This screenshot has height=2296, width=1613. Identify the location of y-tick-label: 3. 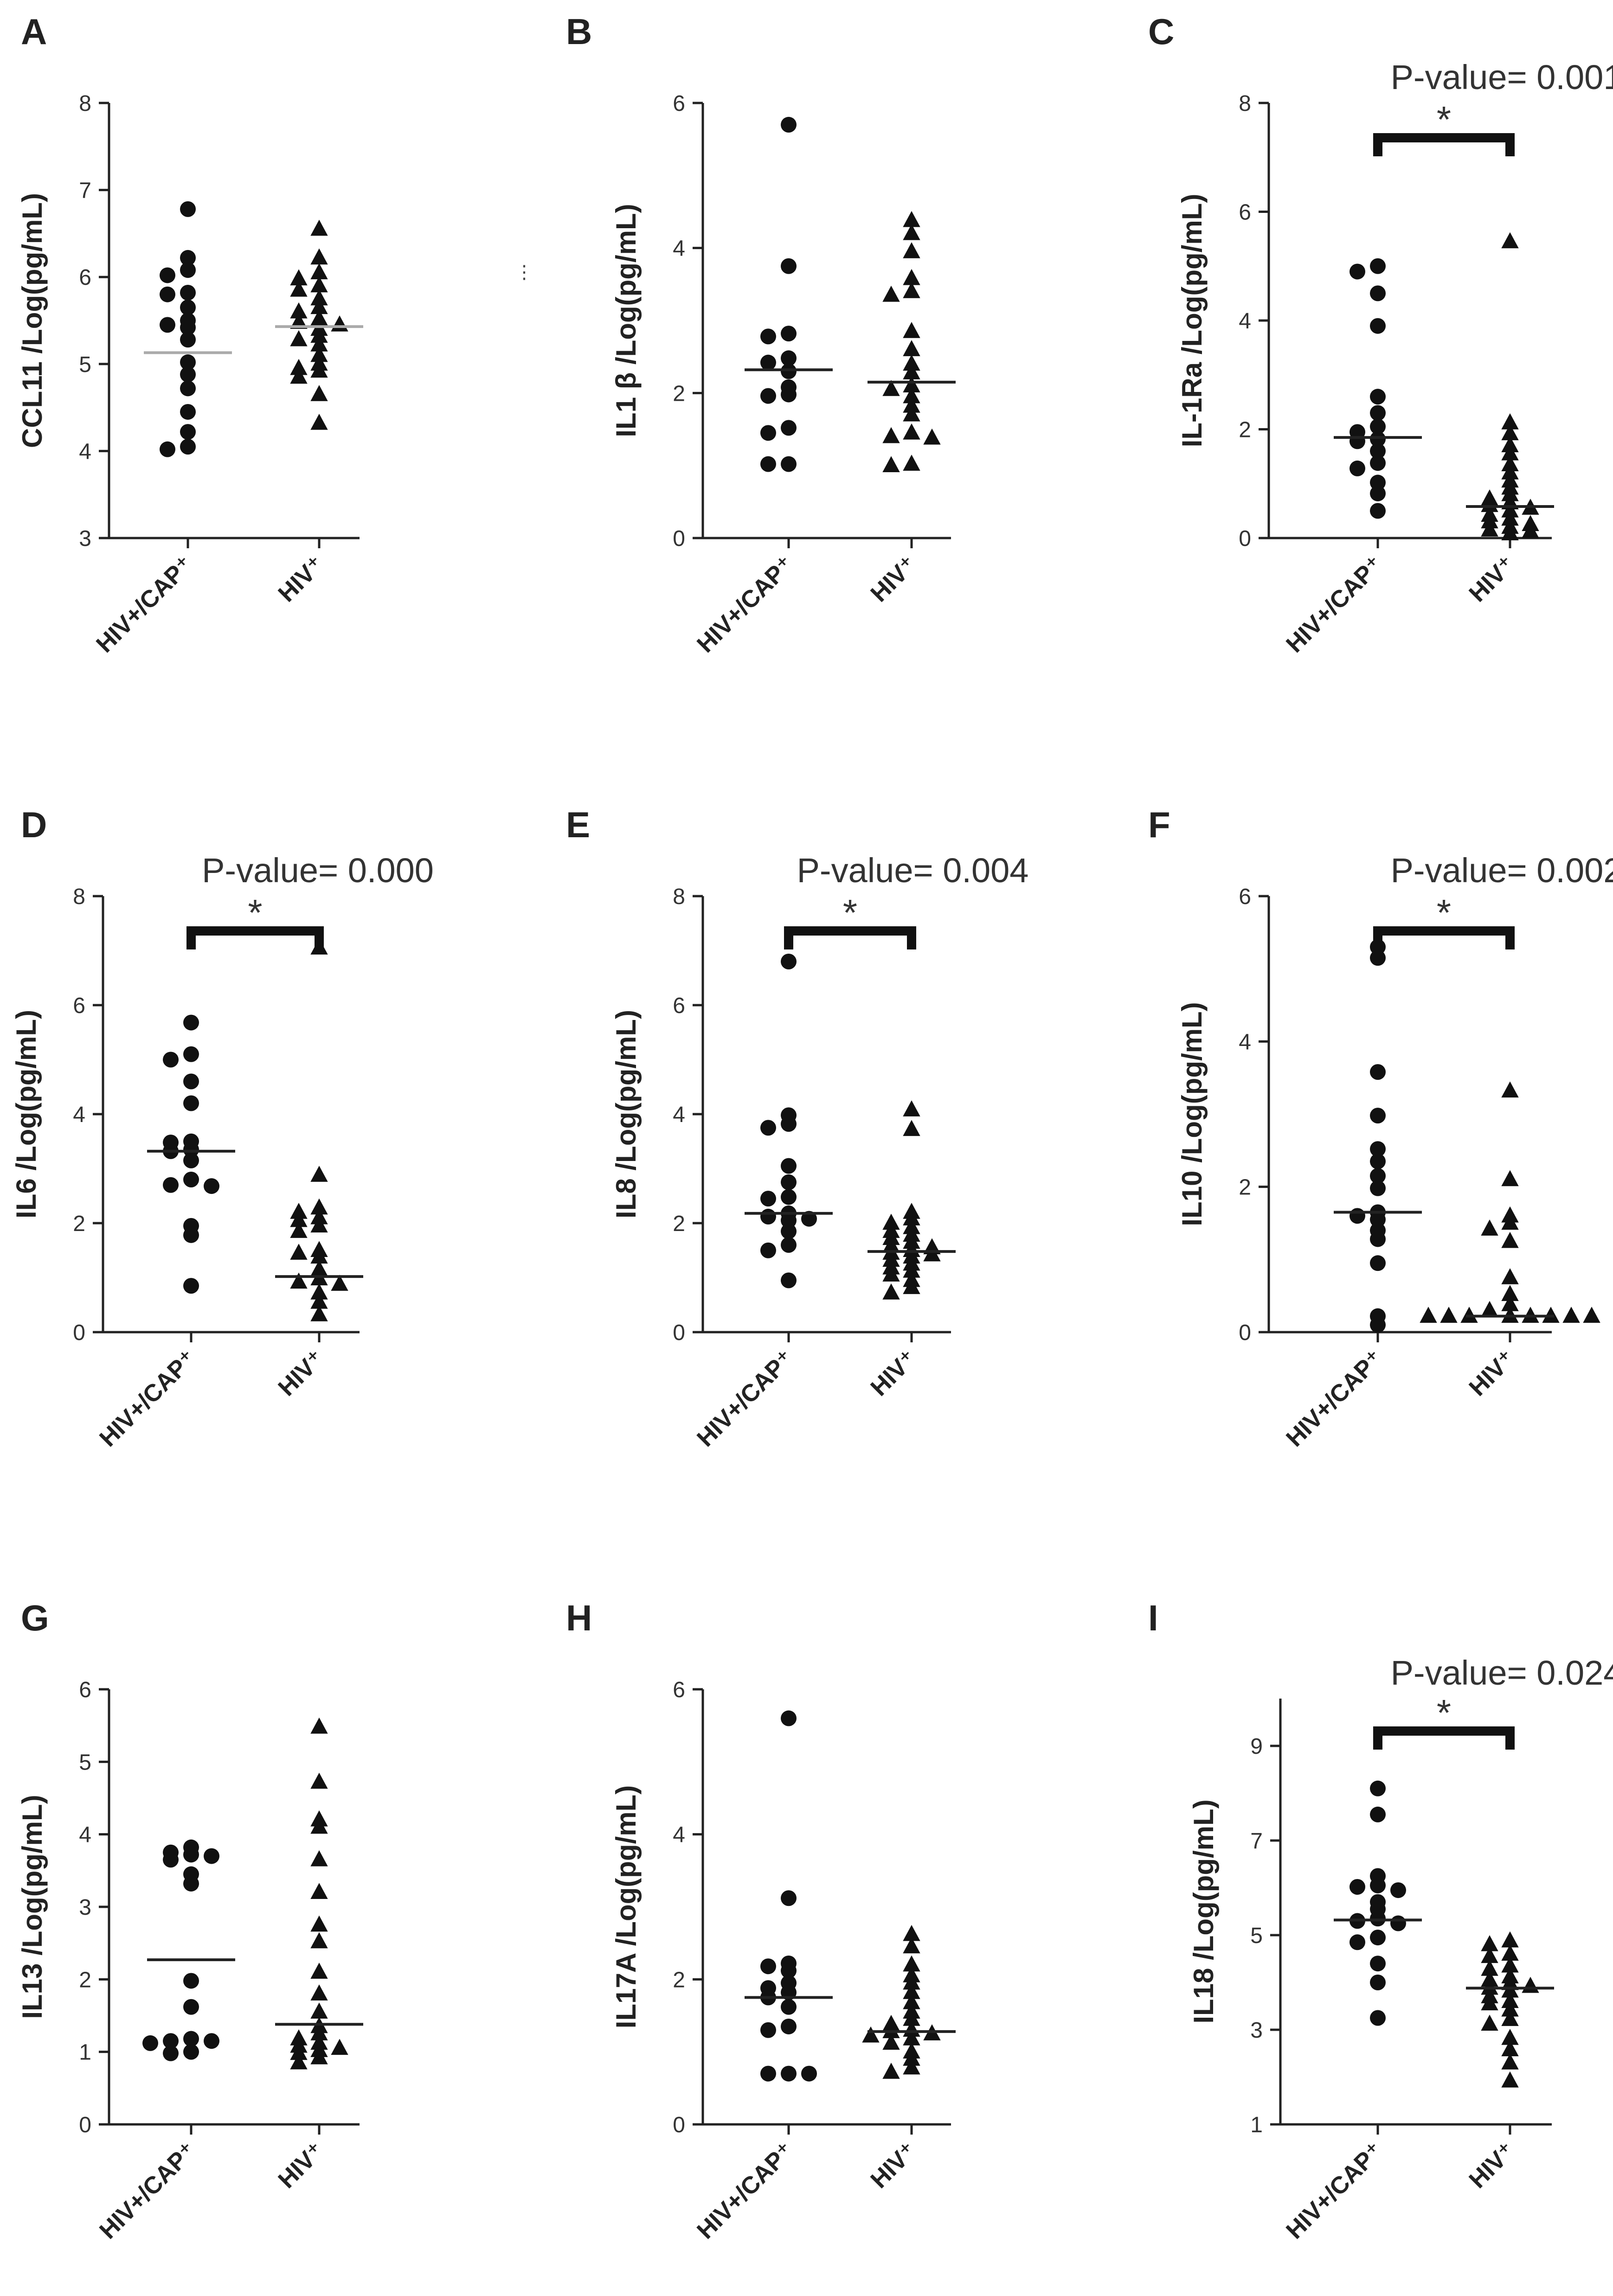
(85, 538).